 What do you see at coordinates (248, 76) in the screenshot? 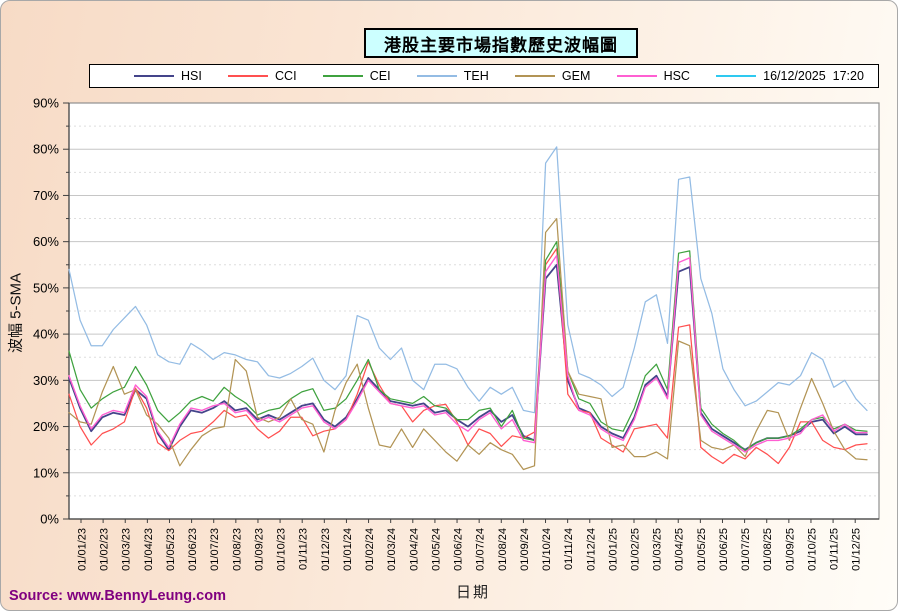
I see `cci-line-swatch` at bounding box center [248, 76].